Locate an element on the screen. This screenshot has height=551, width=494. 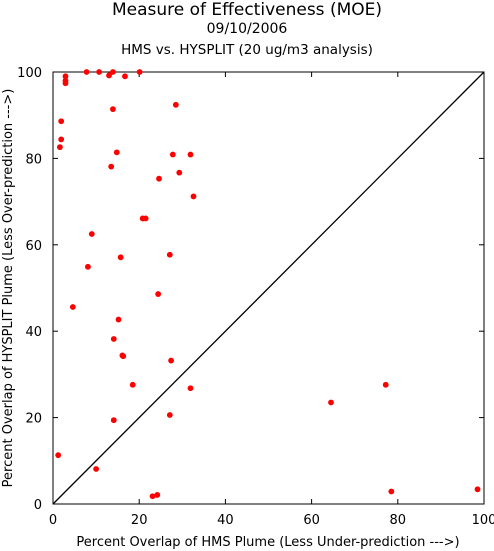
x-tick-label: 80 is located at coordinates (398, 520).